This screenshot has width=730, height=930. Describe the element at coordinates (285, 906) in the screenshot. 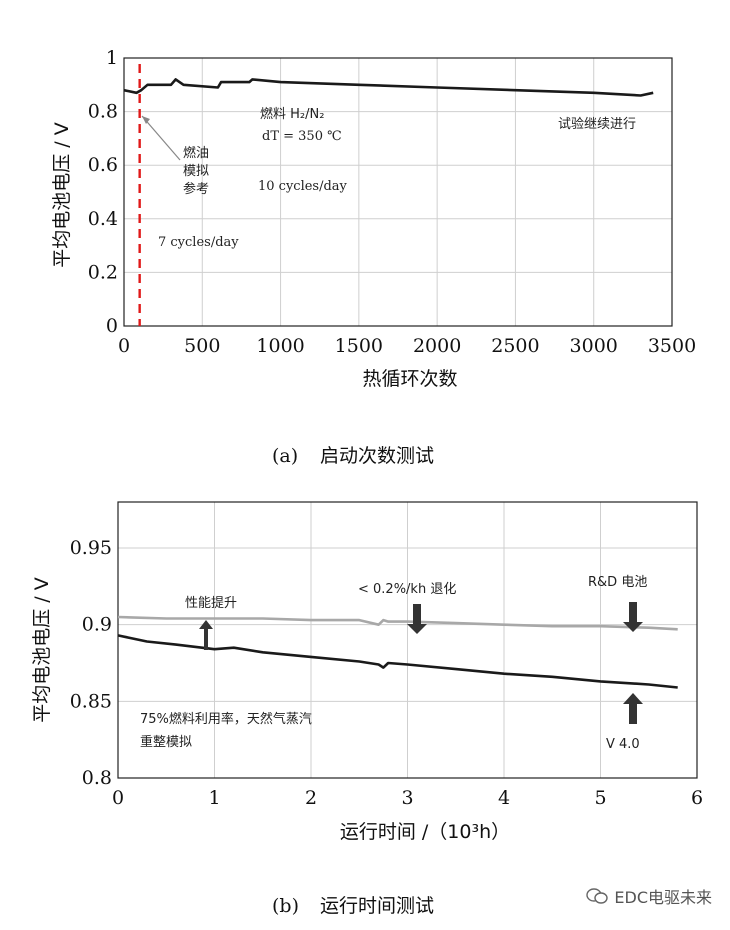

I see `caption-b-letter: (b)` at that location.